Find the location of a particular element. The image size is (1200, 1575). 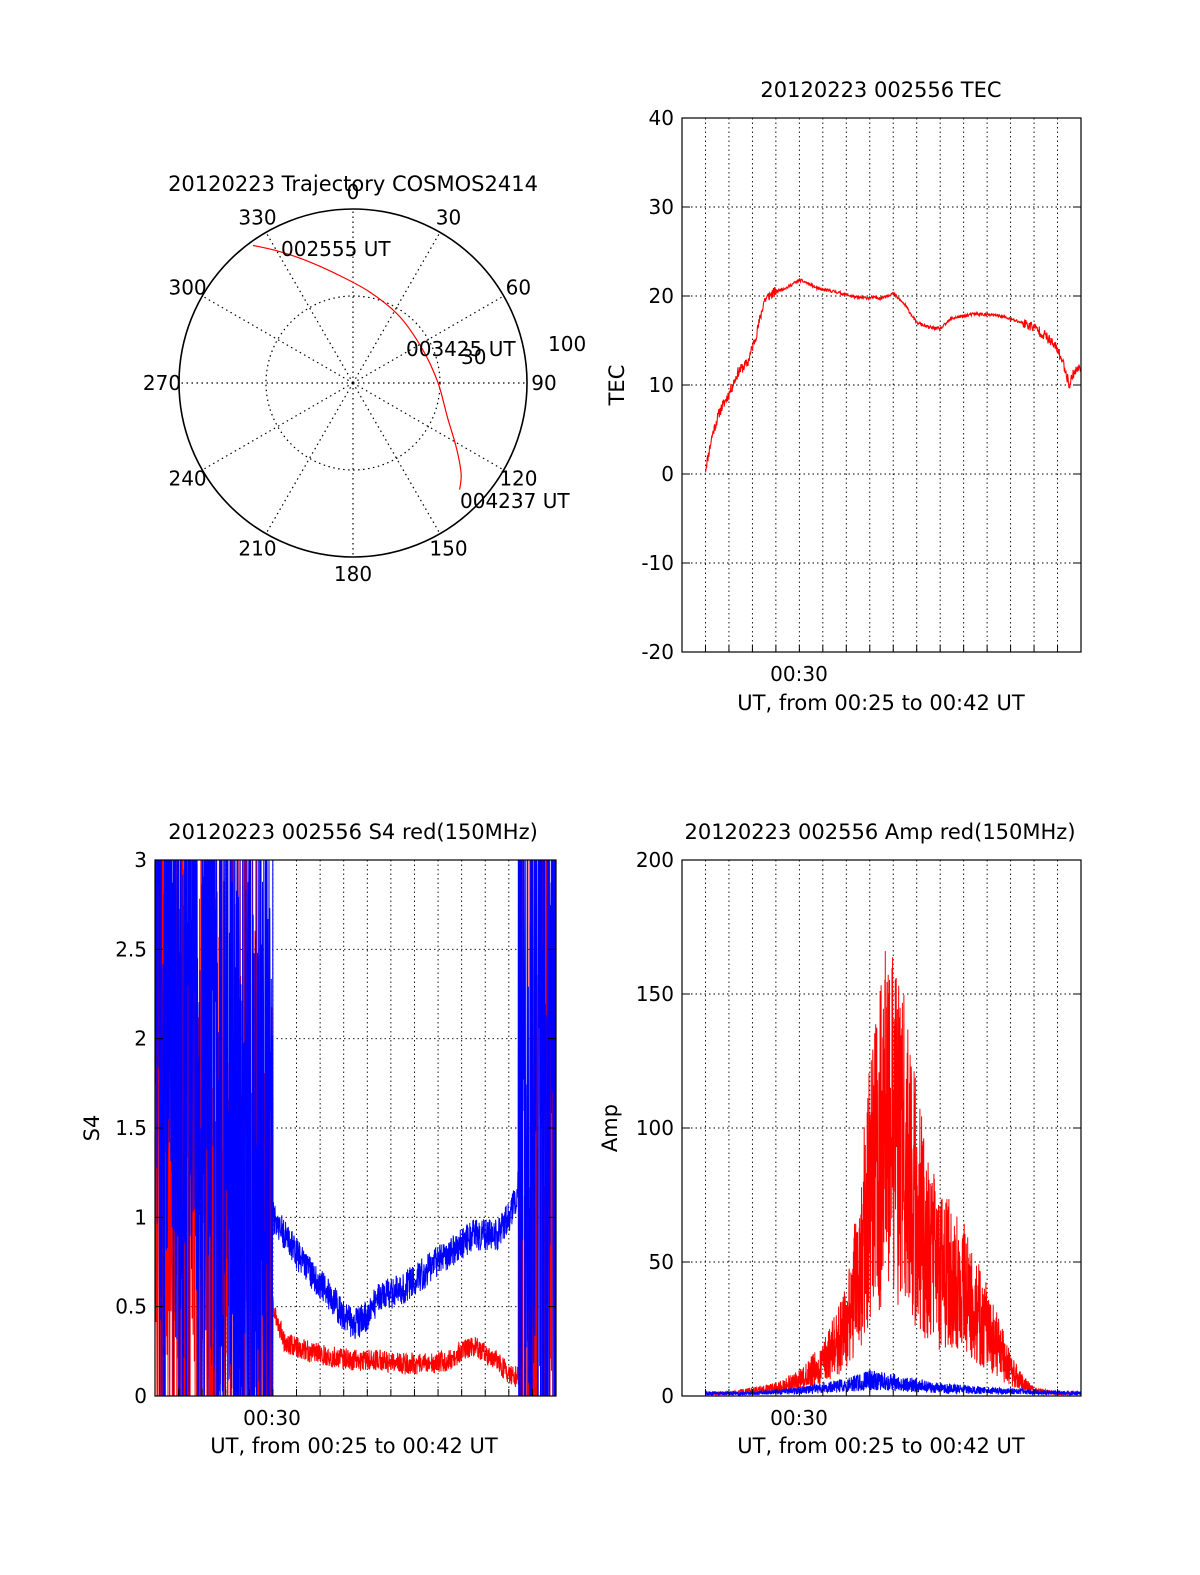

amp-y-tick-label: 150 is located at coordinates (655, 994).